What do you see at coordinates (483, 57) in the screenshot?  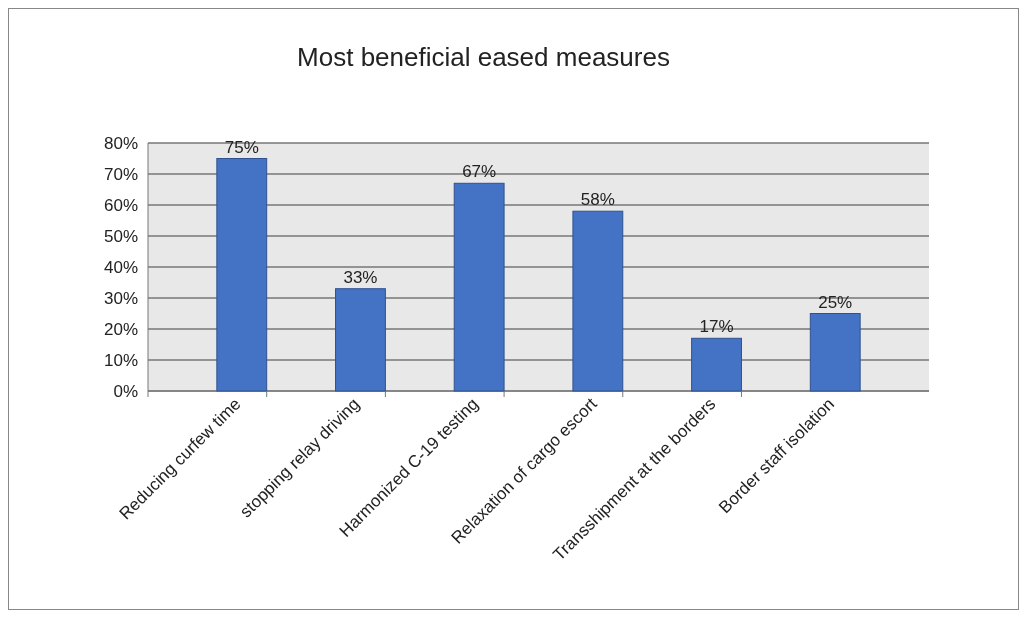 I see `chart-title: Most beneficial eased measures` at bounding box center [483, 57].